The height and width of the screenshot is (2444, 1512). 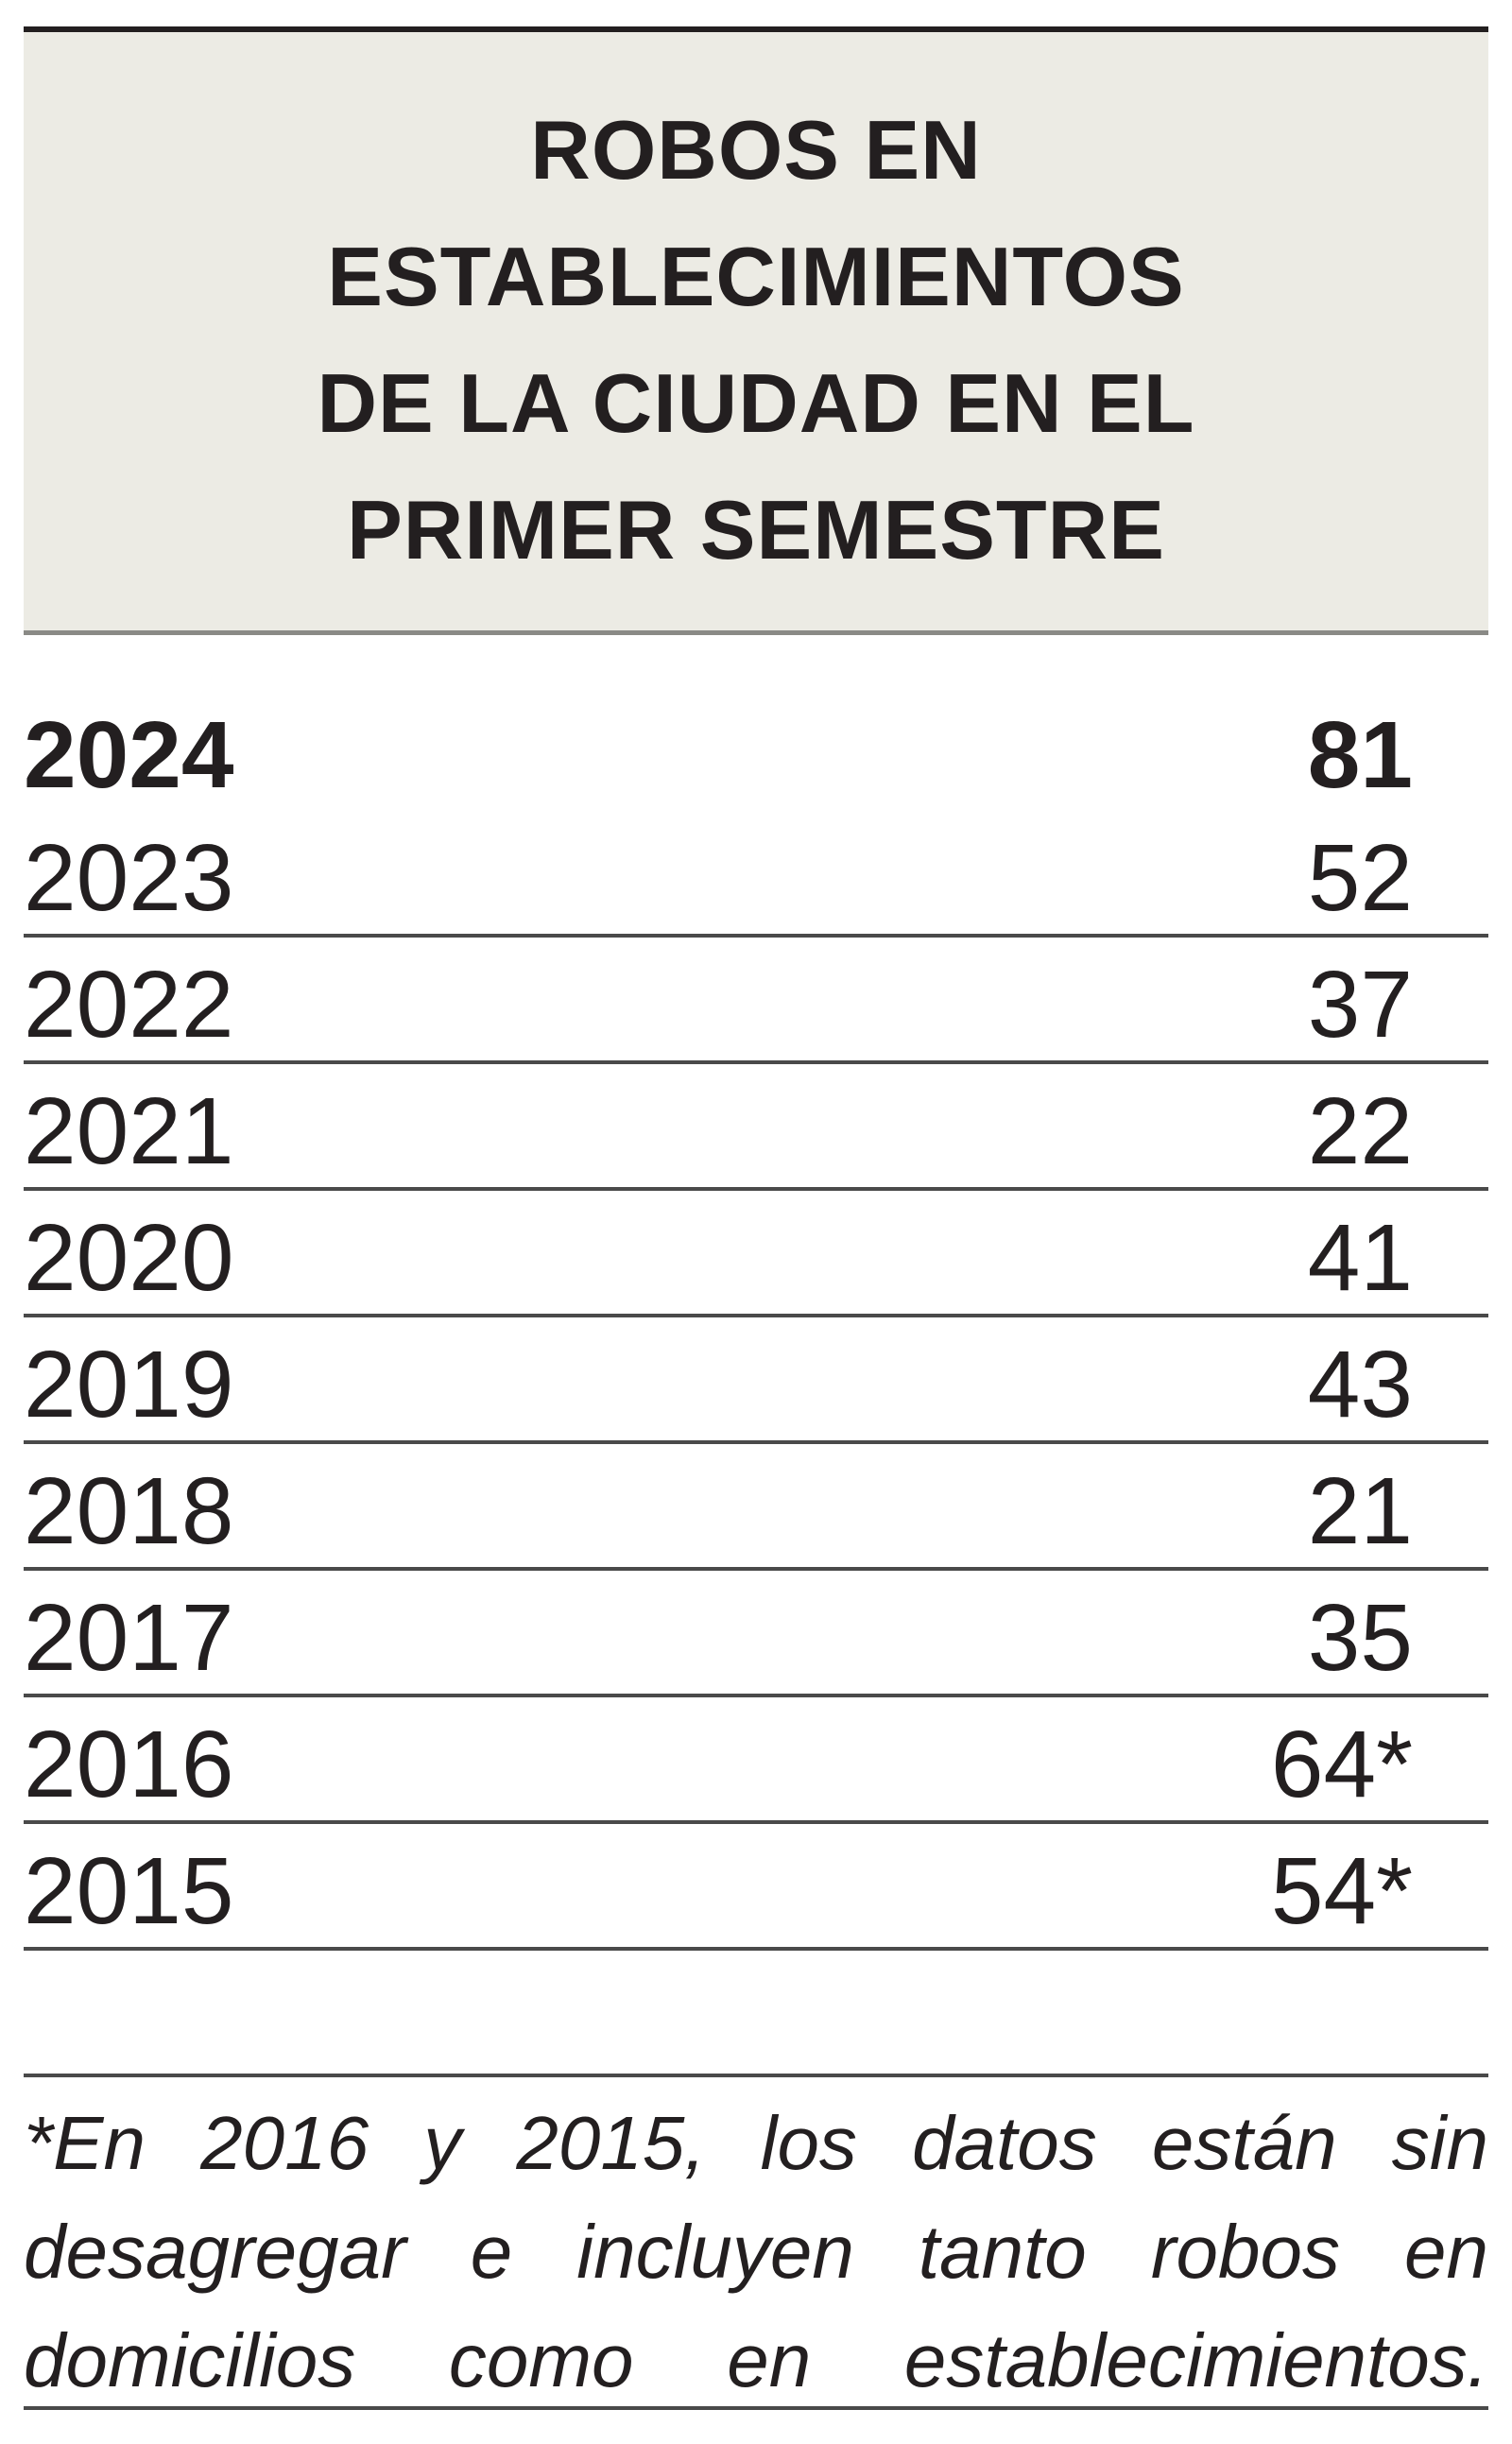 I want to click on year-cell: 2018, so click(x=129, y=1511).